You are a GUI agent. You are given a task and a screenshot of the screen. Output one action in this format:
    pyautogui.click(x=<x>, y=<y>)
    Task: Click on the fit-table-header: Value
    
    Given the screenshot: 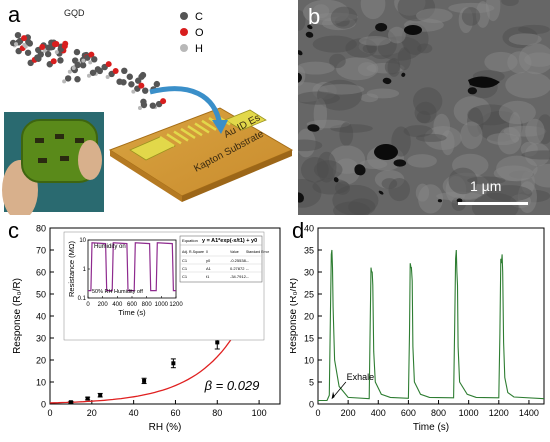 What is the action you would take?
    pyautogui.click(x=234, y=252)
    